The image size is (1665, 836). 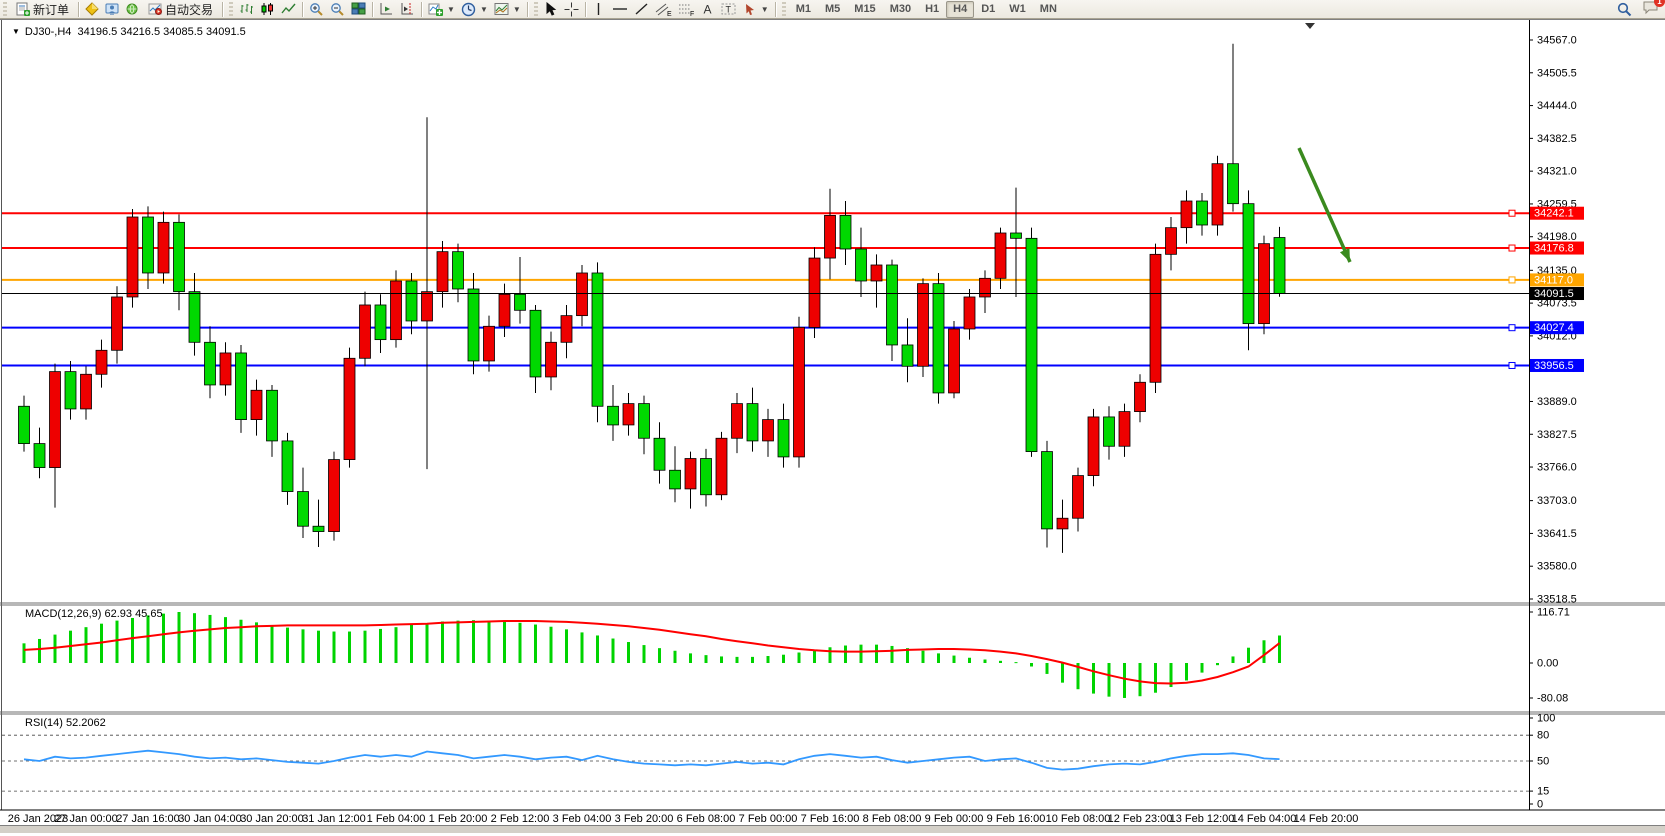 What do you see at coordinates (337, 9) in the screenshot?
I see `zoom-out-button` at bounding box center [337, 9].